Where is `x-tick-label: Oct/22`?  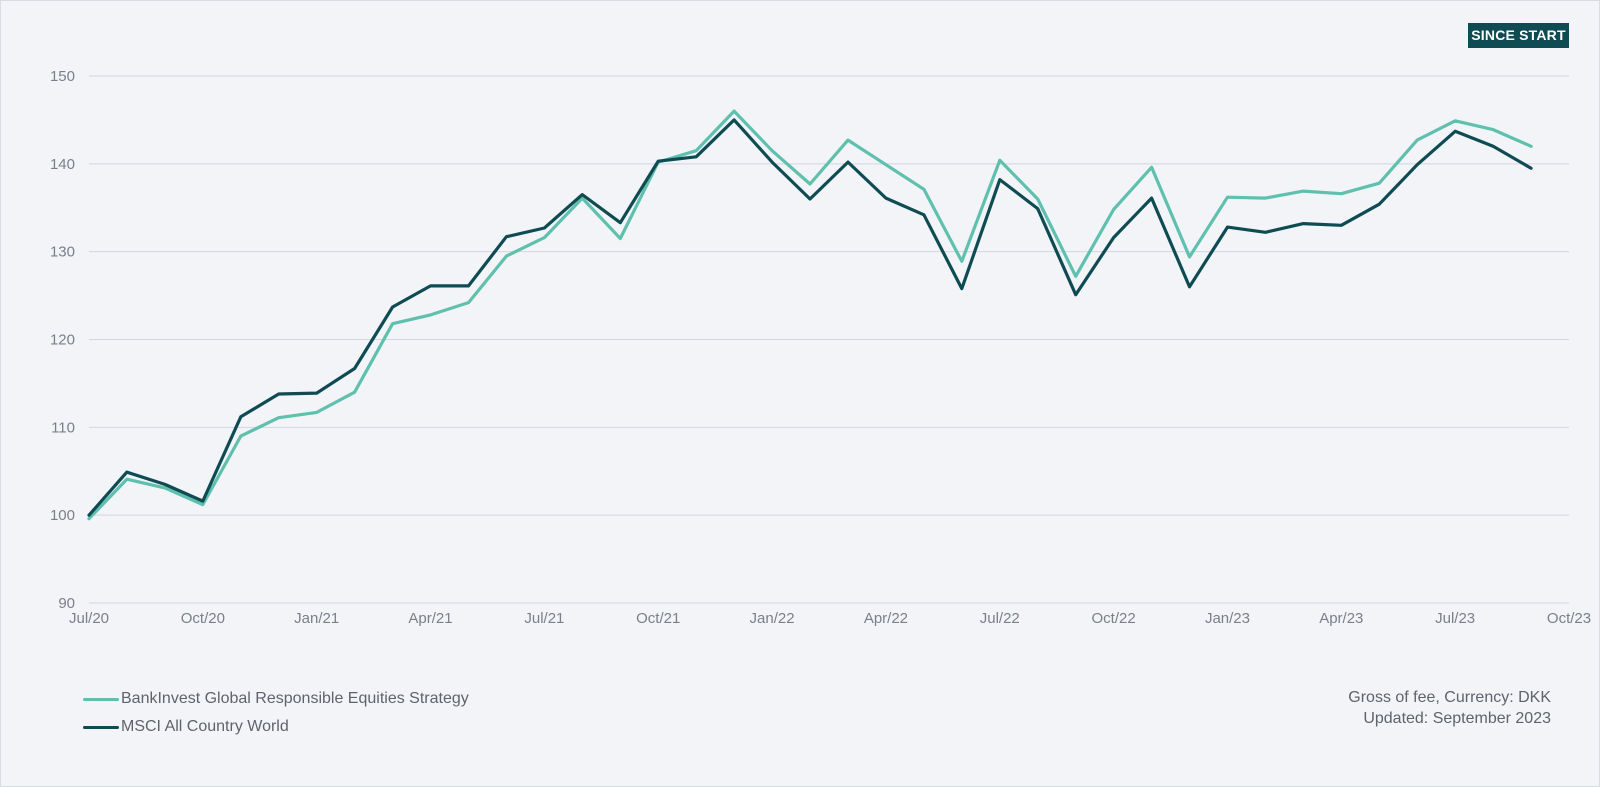
x-tick-label: Oct/22 is located at coordinates (1114, 618).